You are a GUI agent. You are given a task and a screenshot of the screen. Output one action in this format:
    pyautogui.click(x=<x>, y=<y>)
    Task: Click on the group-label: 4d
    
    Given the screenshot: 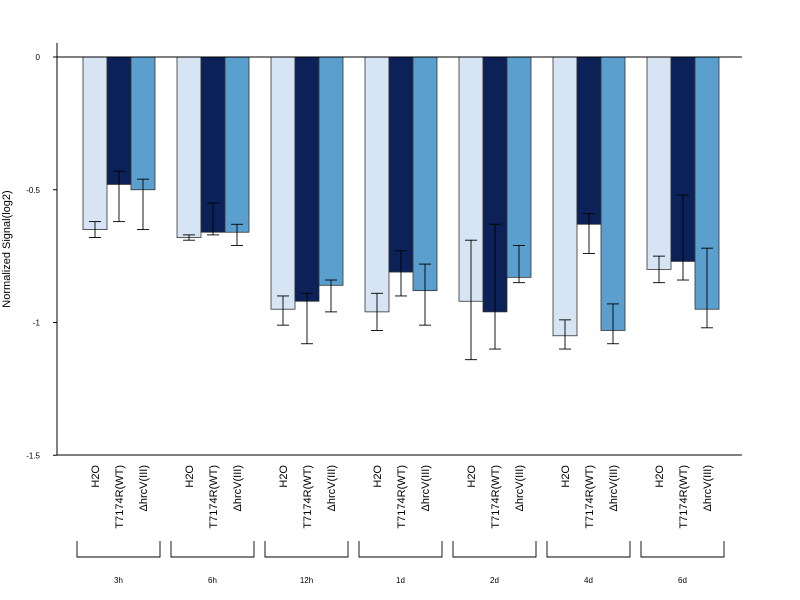 What is the action you would take?
    pyautogui.click(x=588, y=580)
    